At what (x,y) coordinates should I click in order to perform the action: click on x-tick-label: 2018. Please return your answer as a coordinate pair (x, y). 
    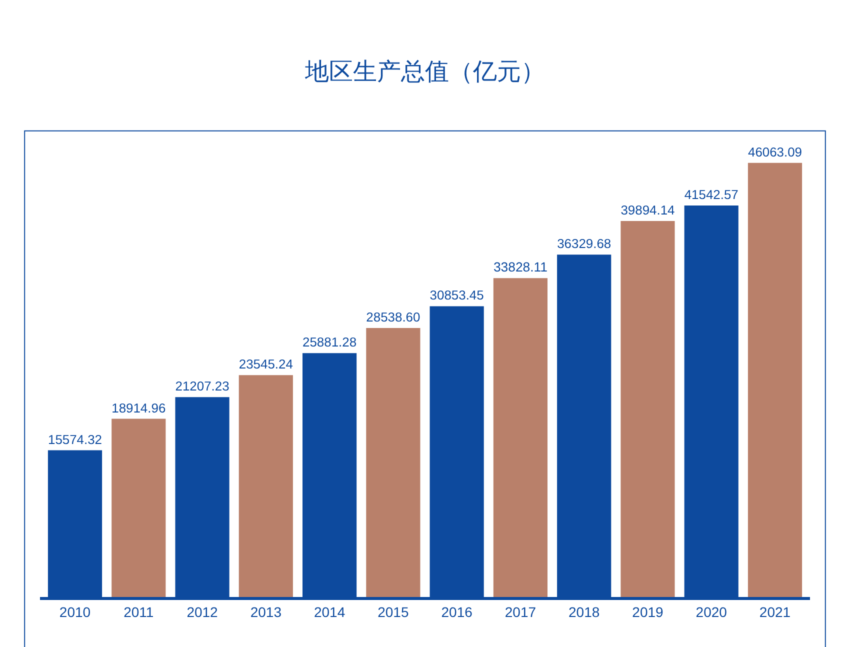
    Looking at the image, I should click on (584, 612).